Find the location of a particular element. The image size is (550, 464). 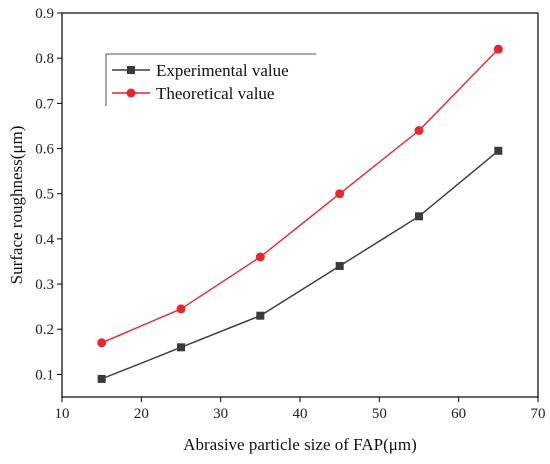

x-tick-label: 30 is located at coordinates (220, 414).